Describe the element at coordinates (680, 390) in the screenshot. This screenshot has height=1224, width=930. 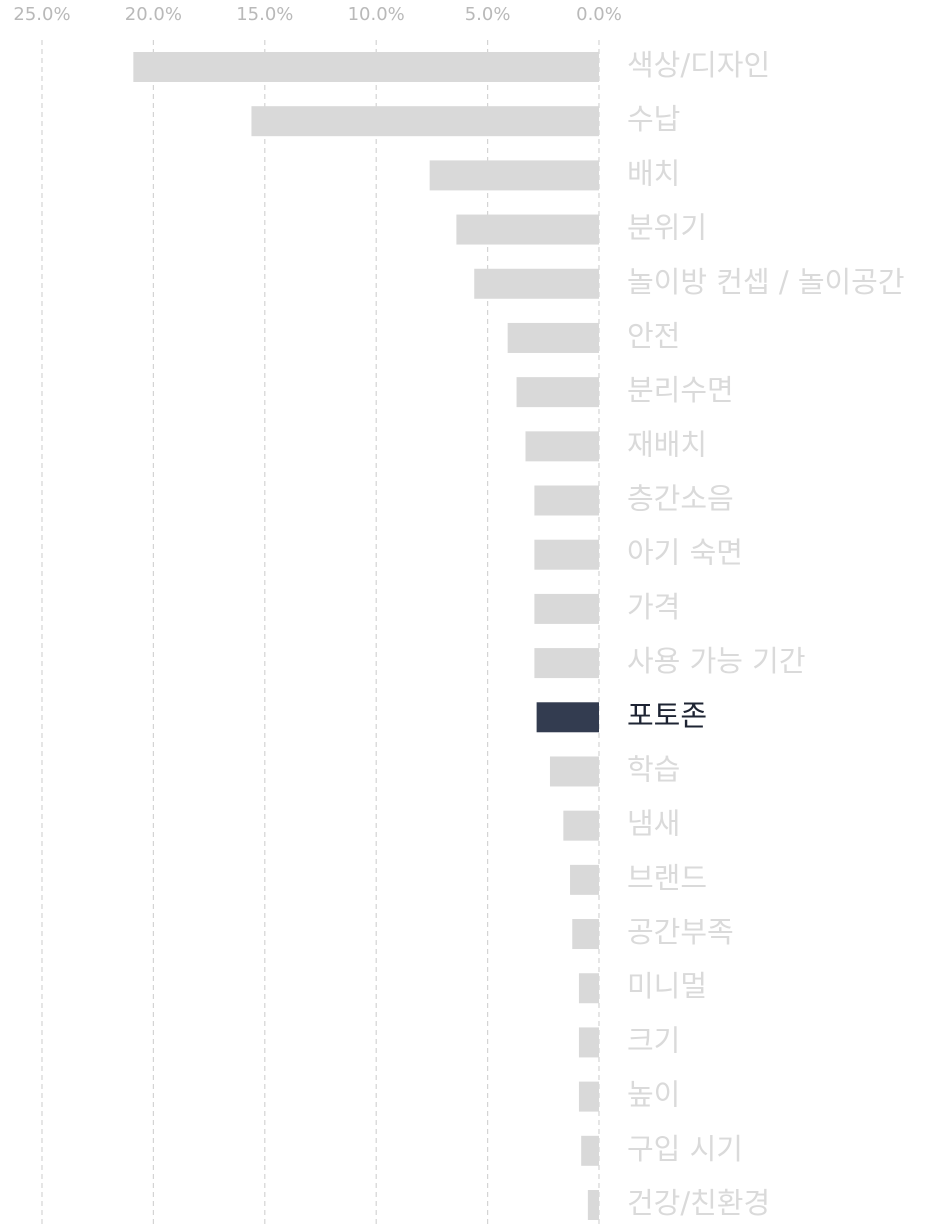
I see `category-label: 분리수면` at that location.